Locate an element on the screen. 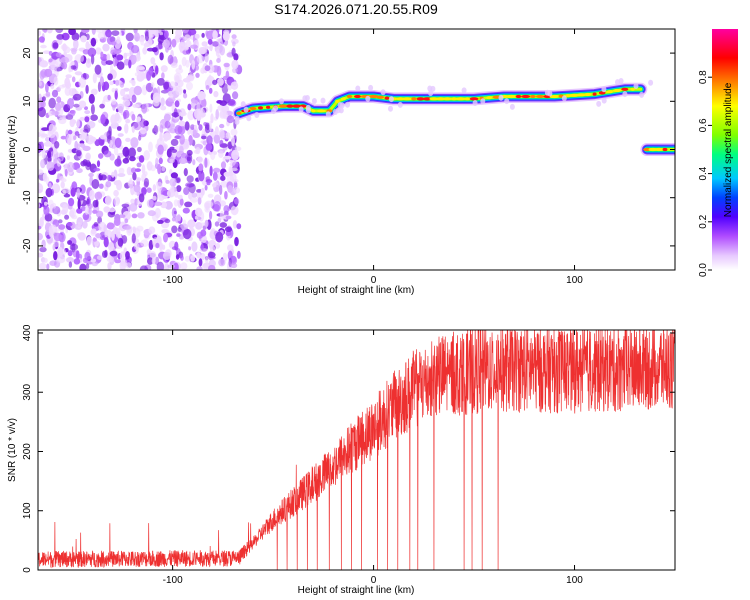  snr-ytick-label: 200 is located at coordinates (27, 451).